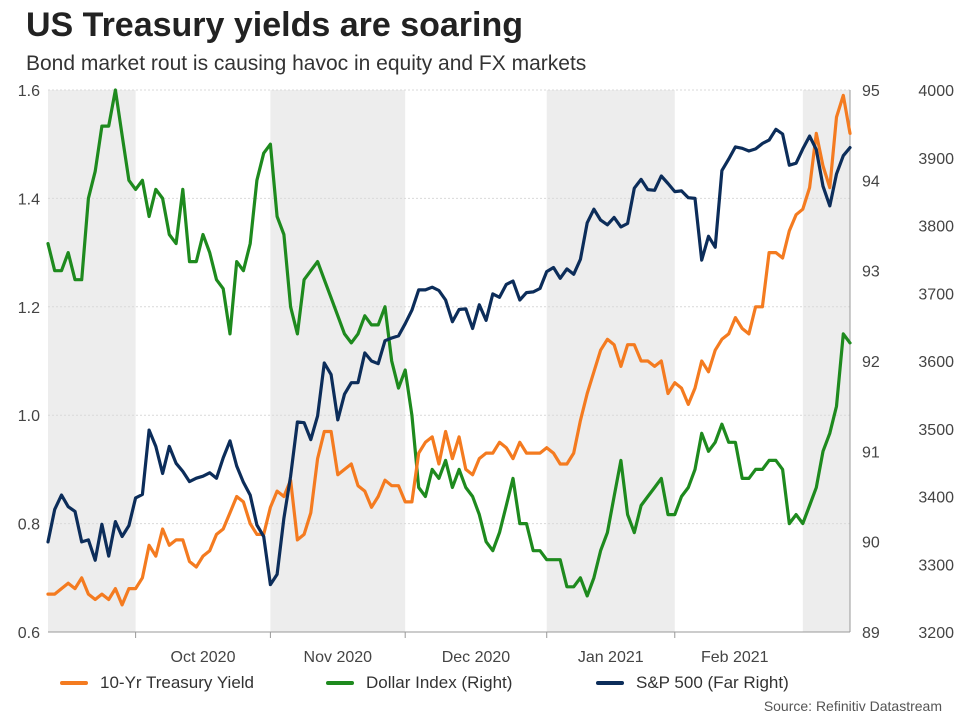 The height and width of the screenshot is (720, 960). Describe the element at coordinates (735, 657) in the screenshot. I see `x-tick-label: Feb 2021` at that location.